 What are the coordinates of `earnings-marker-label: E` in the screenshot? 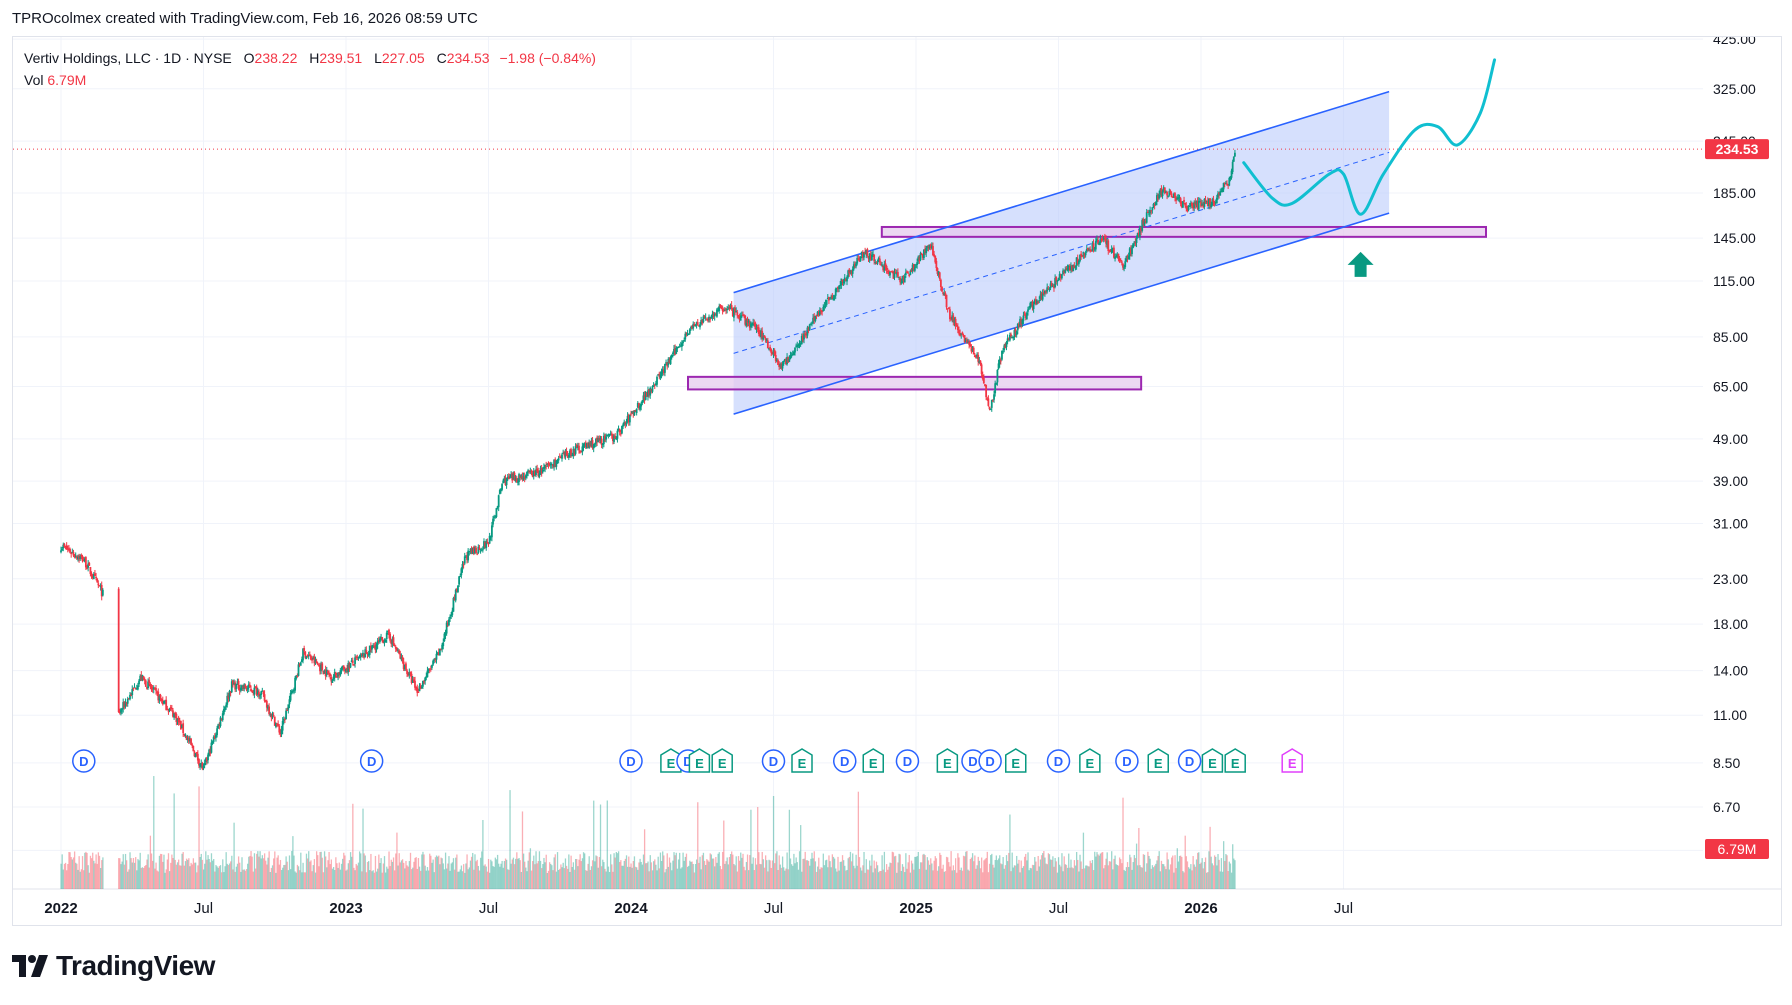 It's located at (1158, 763).